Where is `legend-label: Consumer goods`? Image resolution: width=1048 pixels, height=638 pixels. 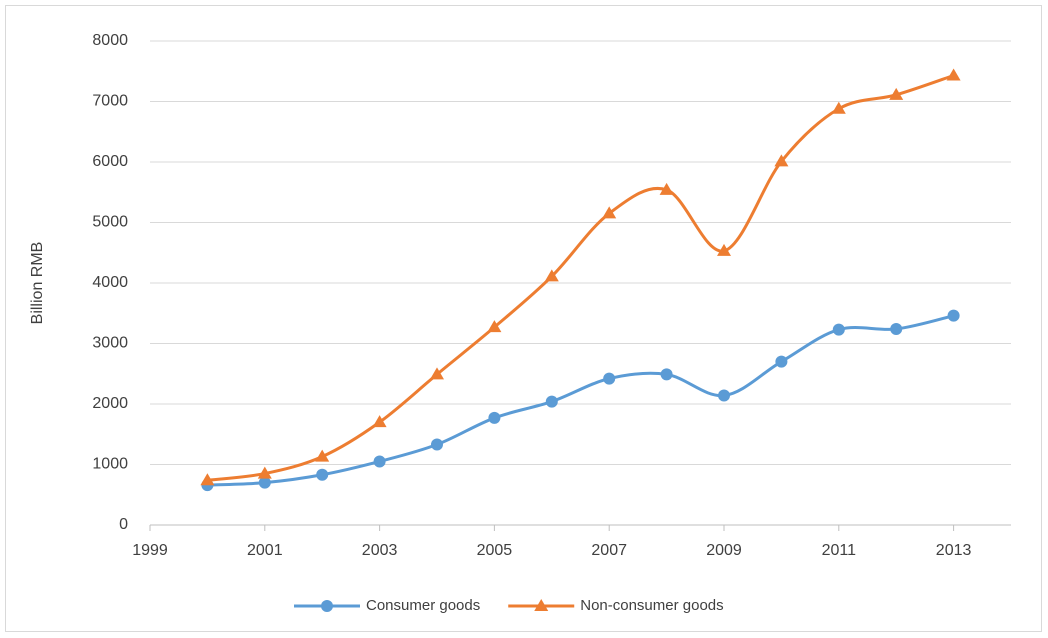 legend-label: Consumer goods is located at coordinates (423, 605).